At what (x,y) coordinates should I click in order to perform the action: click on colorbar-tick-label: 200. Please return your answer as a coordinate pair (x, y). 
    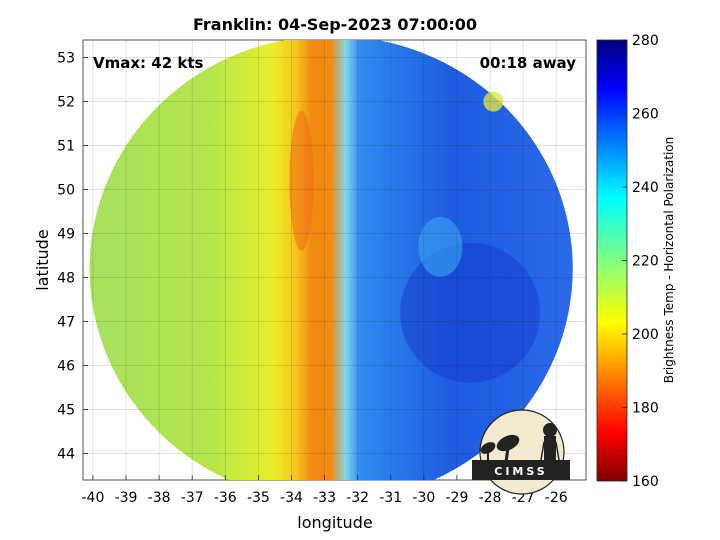
    Looking at the image, I should click on (645, 335).